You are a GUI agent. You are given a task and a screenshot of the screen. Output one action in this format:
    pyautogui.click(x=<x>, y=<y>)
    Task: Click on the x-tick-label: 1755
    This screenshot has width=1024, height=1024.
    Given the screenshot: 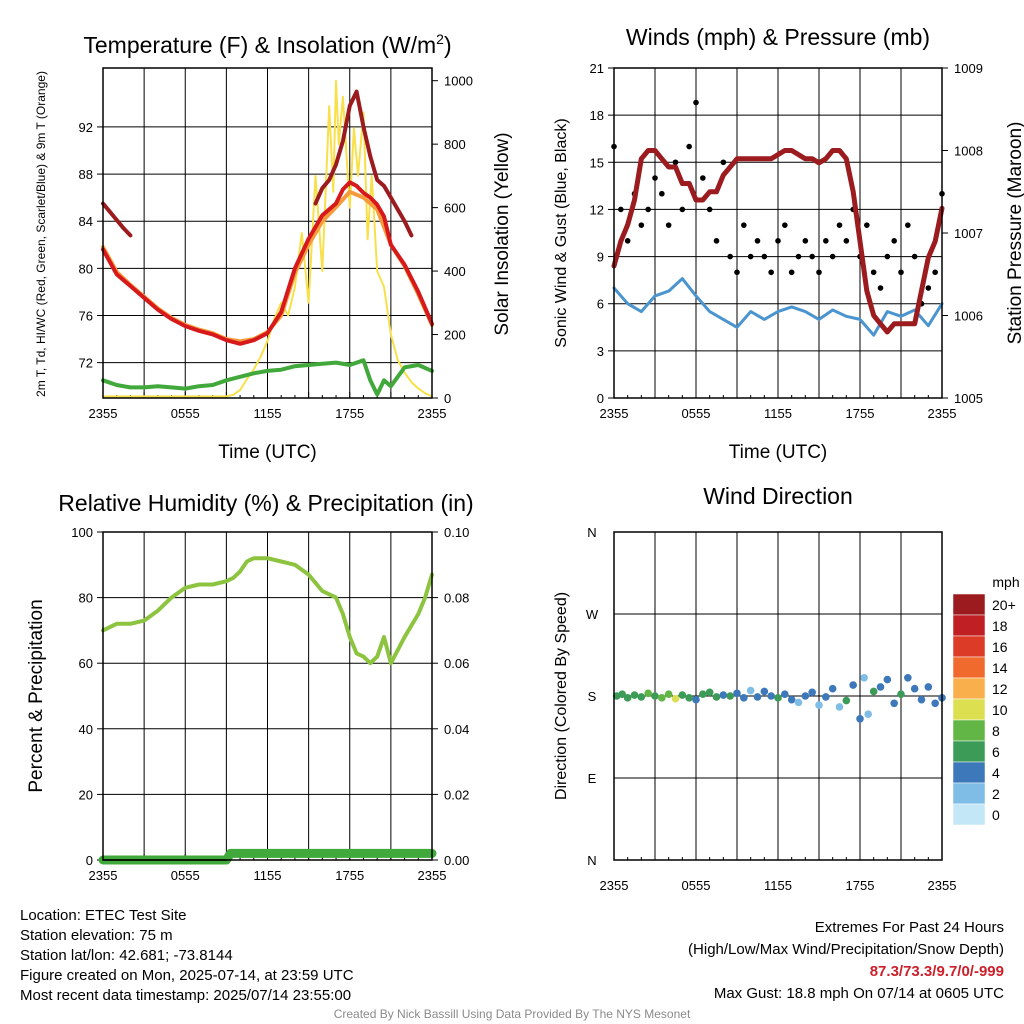 What is the action you would take?
    pyautogui.click(x=860, y=413)
    